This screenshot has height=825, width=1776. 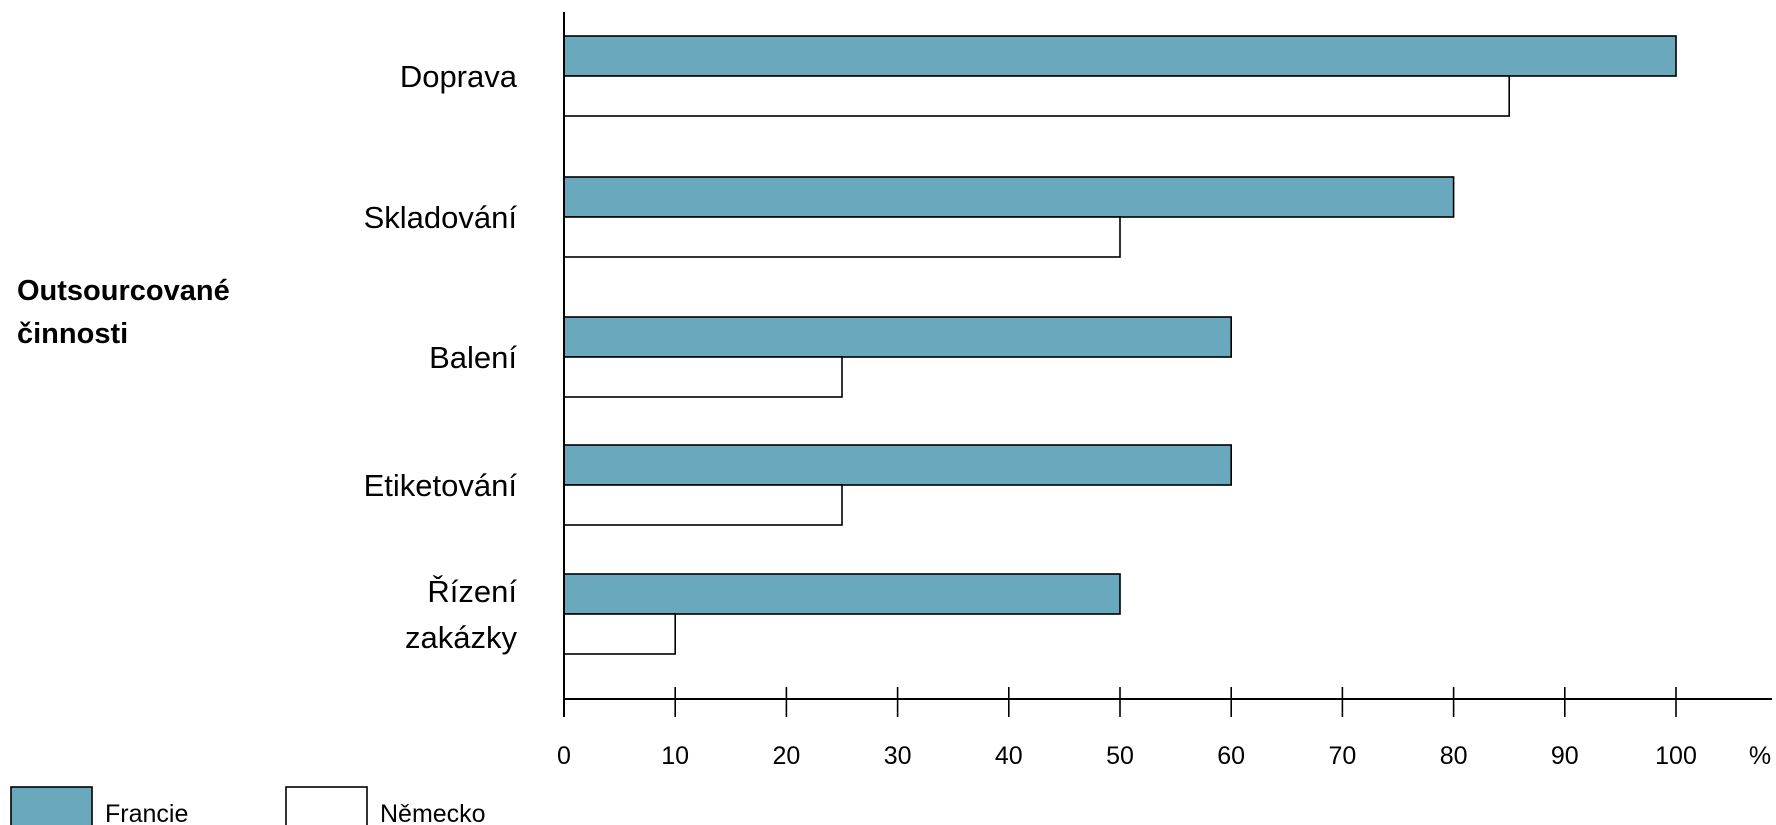 What do you see at coordinates (1760, 756) in the screenshot?
I see `x-axis-unit: %` at bounding box center [1760, 756].